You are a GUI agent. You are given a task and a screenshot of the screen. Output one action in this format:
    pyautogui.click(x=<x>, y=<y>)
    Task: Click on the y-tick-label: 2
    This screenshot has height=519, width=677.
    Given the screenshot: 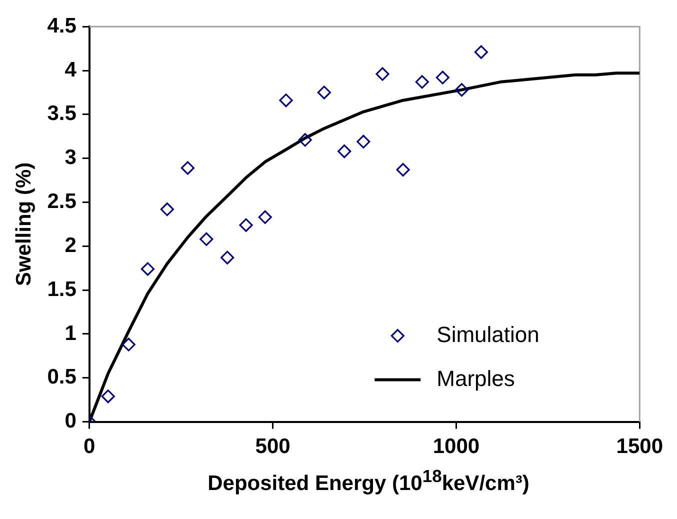 What is the action you would take?
    pyautogui.click(x=70, y=245)
    